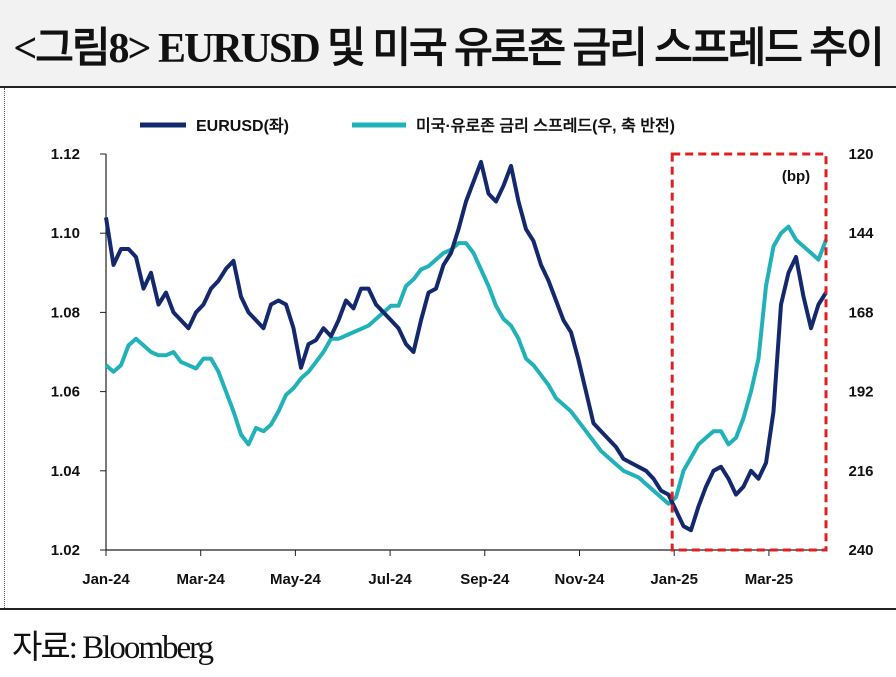  Describe the element at coordinates (674, 579) in the screenshot. I see `x-tick-label: Jan-25` at that location.